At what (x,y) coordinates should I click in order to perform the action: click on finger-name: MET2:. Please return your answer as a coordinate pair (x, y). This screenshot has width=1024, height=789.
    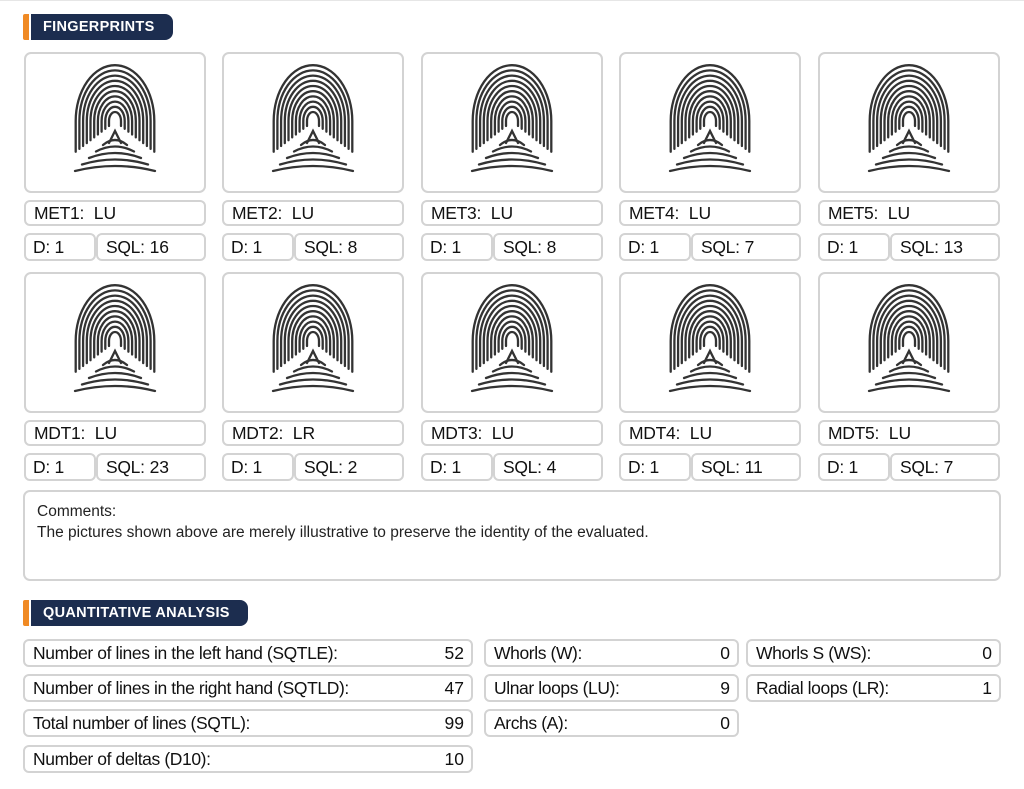
    Looking at the image, I should click on (257, 213).